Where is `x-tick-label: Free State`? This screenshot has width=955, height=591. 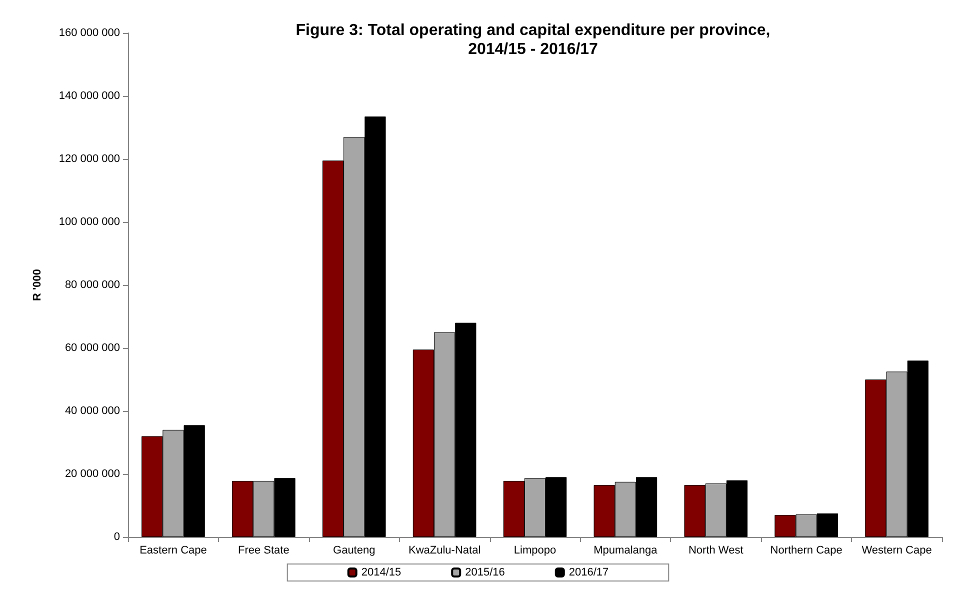 x-tick-label: Free State is located at coordinates (264, 550).